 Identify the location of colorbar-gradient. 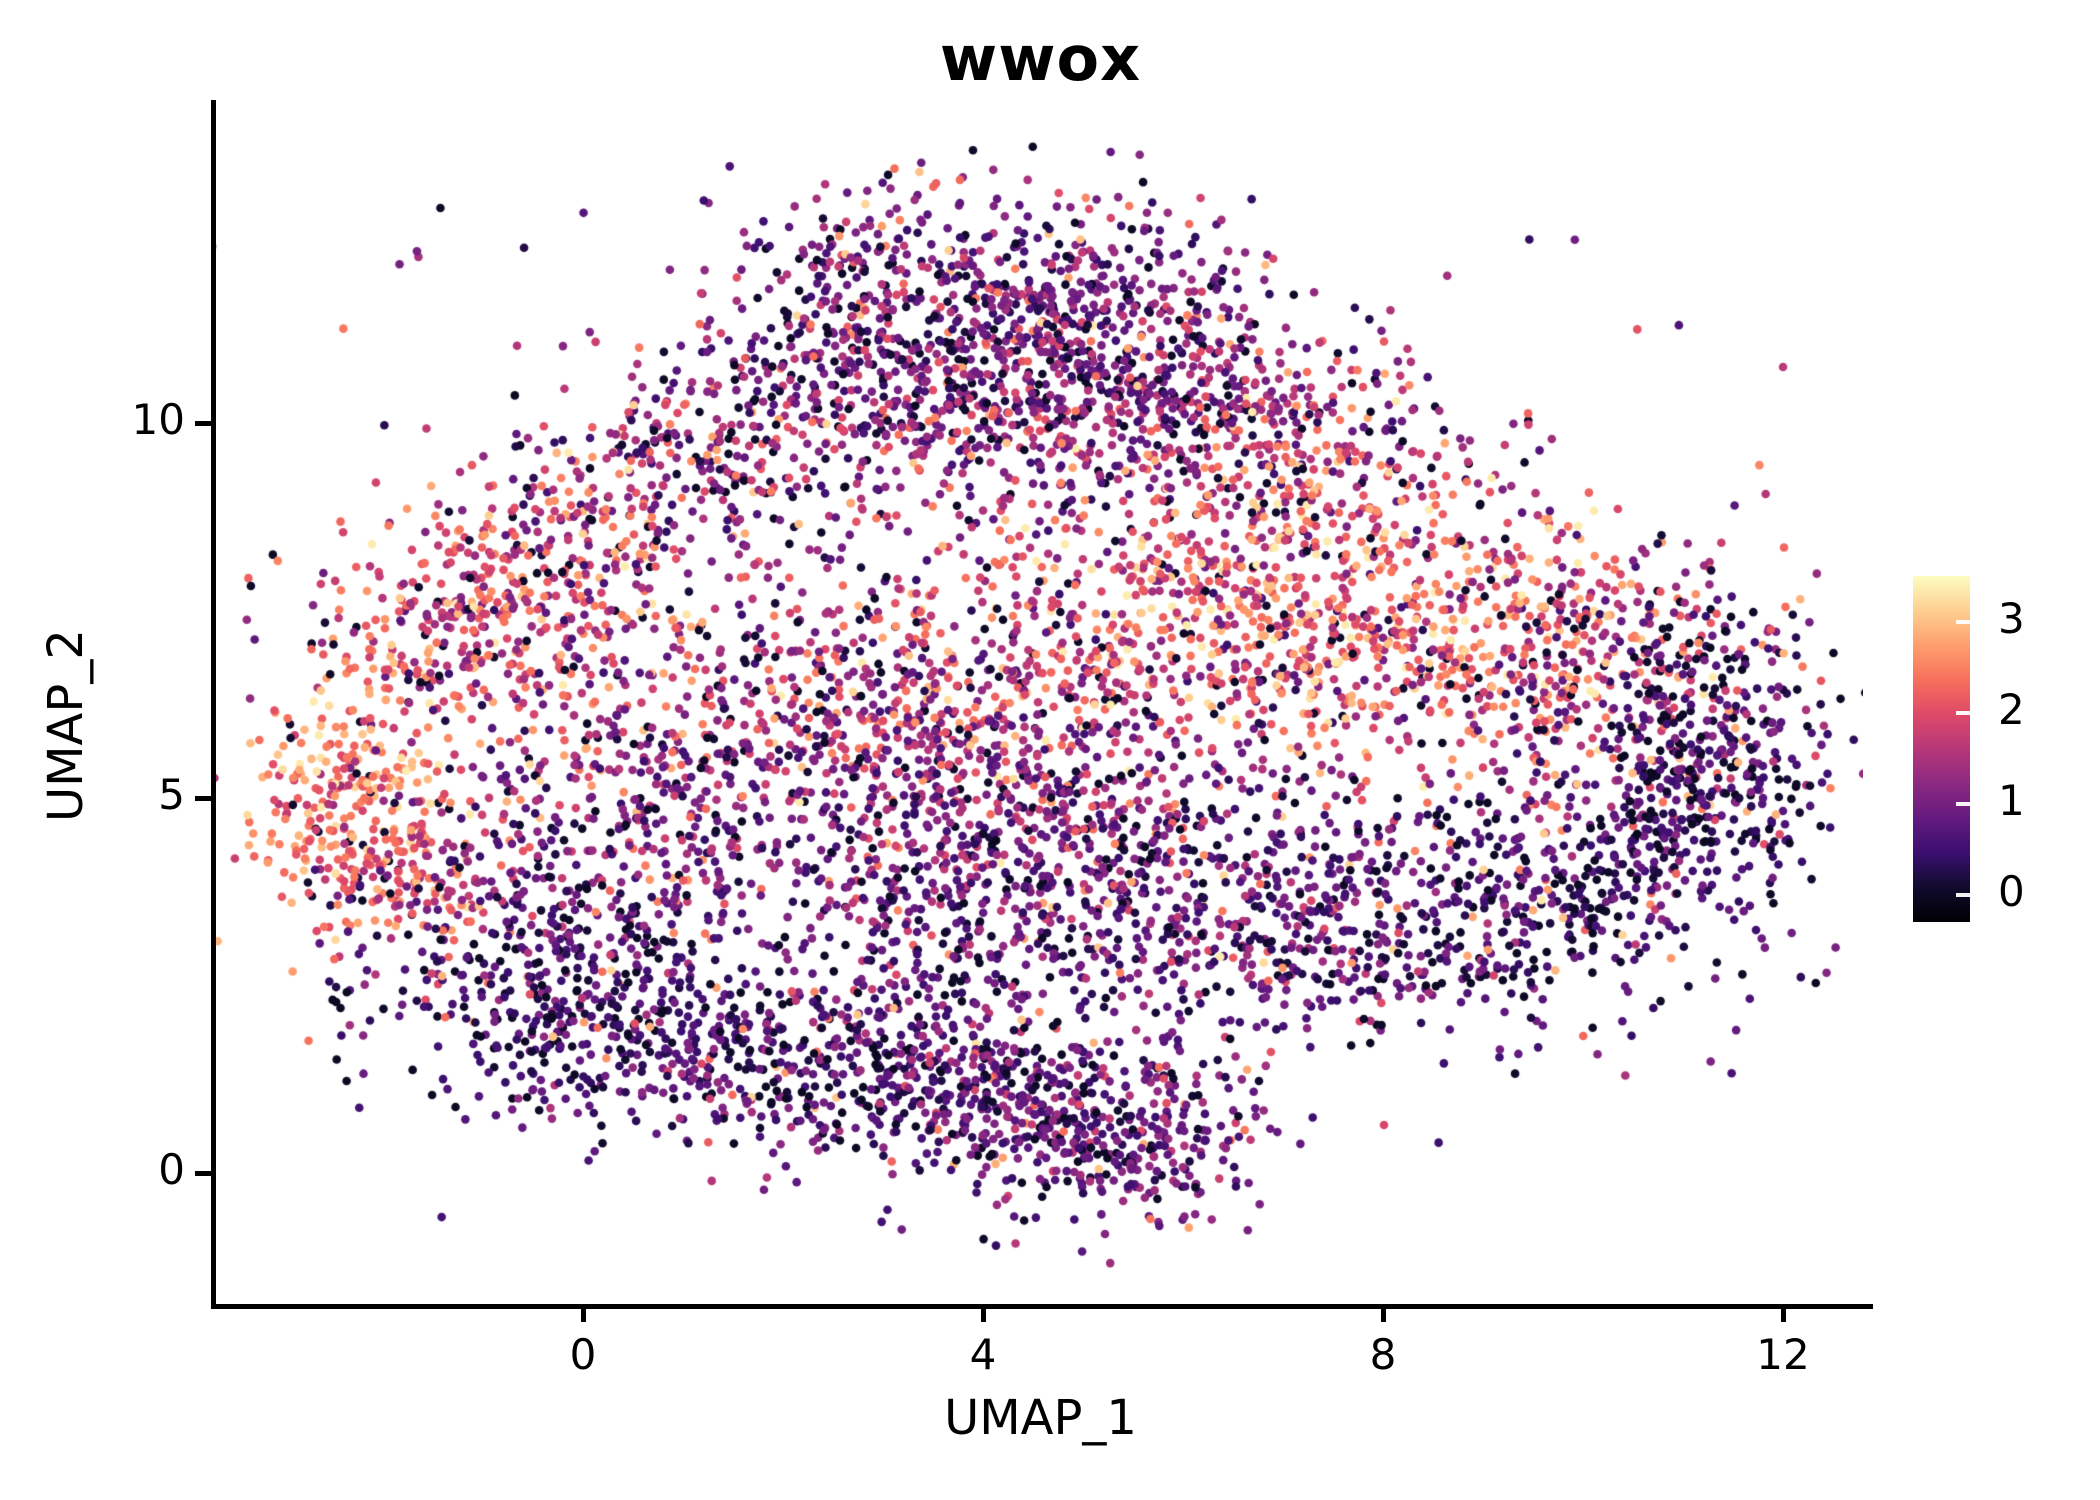
(1941, 749).